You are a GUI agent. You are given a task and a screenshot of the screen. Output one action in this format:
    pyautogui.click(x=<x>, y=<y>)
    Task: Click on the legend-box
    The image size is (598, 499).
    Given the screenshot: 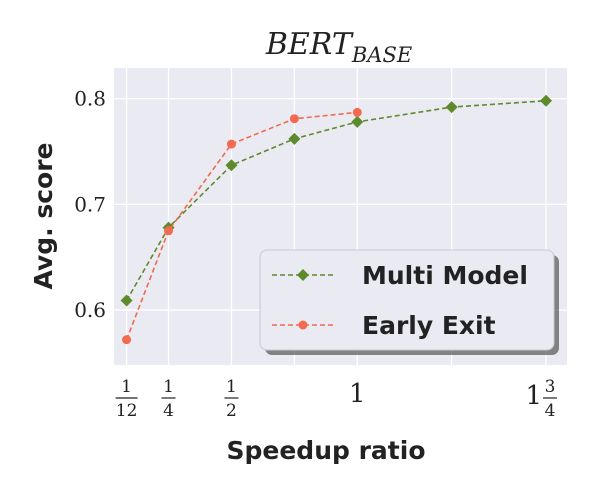 What is the action you would take?
    pyautogui.click(x=407, y=300)
    